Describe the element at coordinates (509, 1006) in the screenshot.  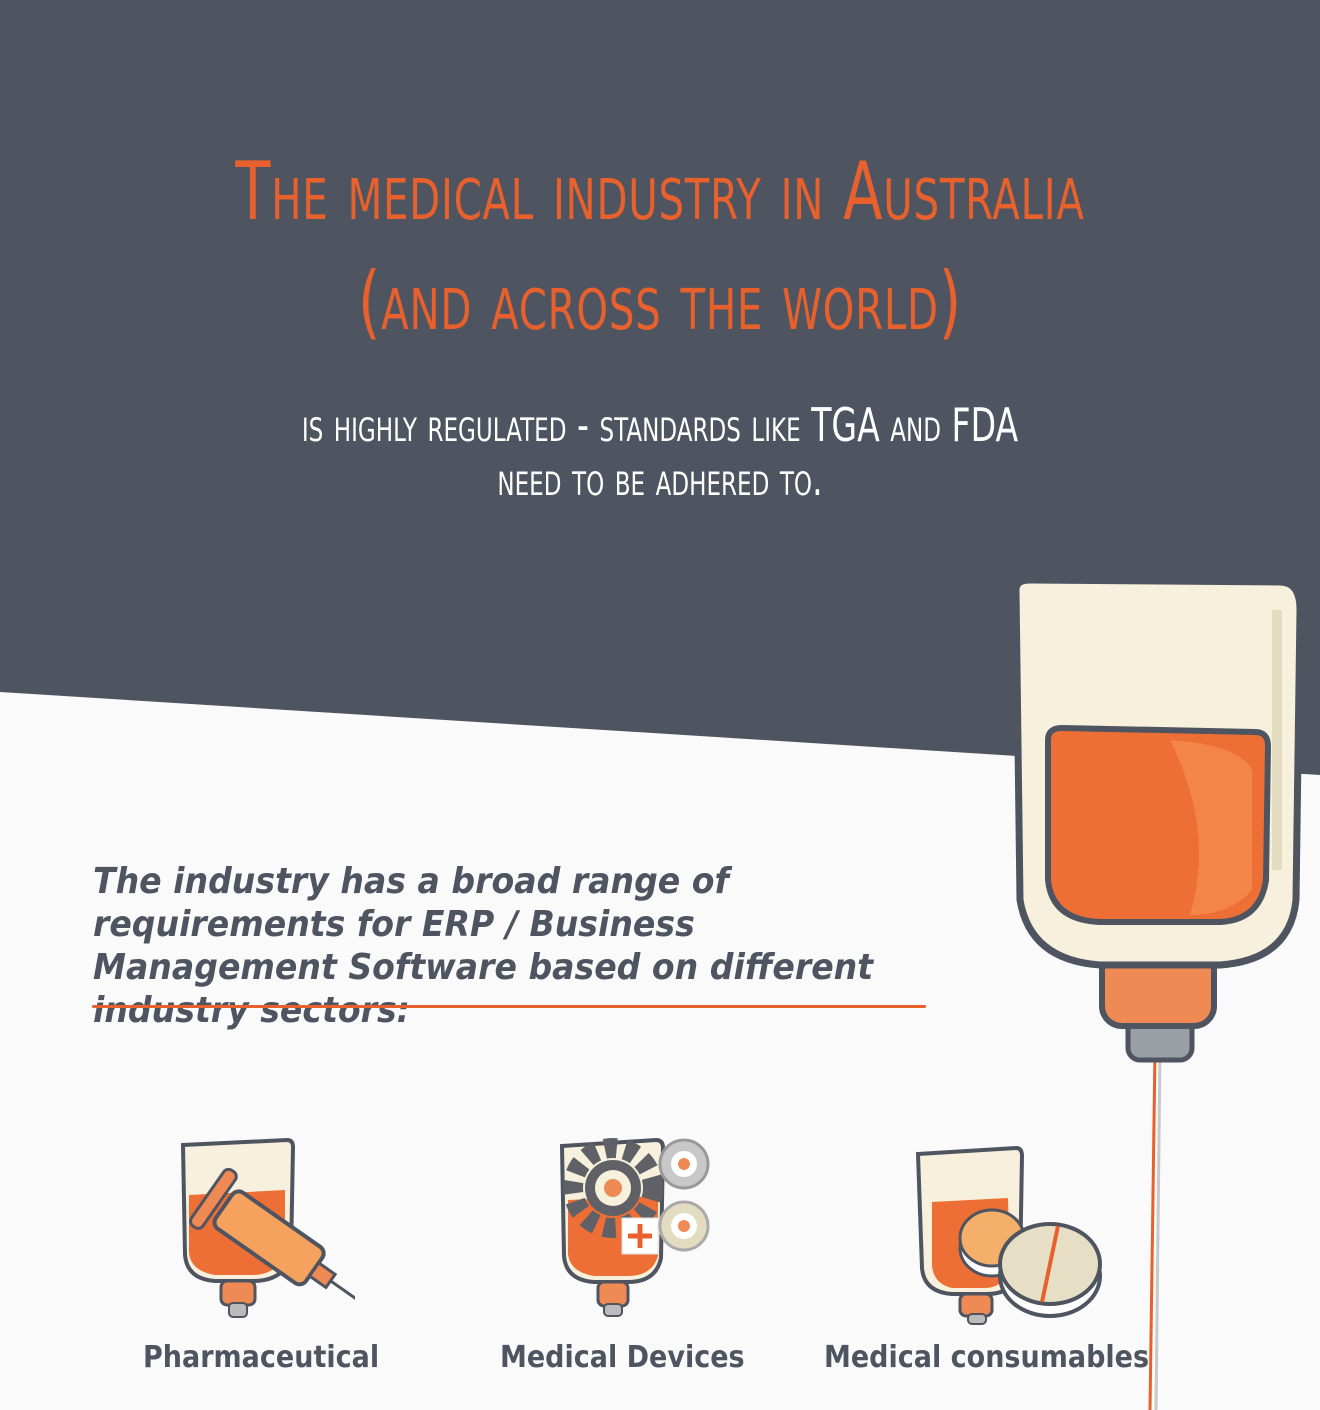
I see `divider` at that location.